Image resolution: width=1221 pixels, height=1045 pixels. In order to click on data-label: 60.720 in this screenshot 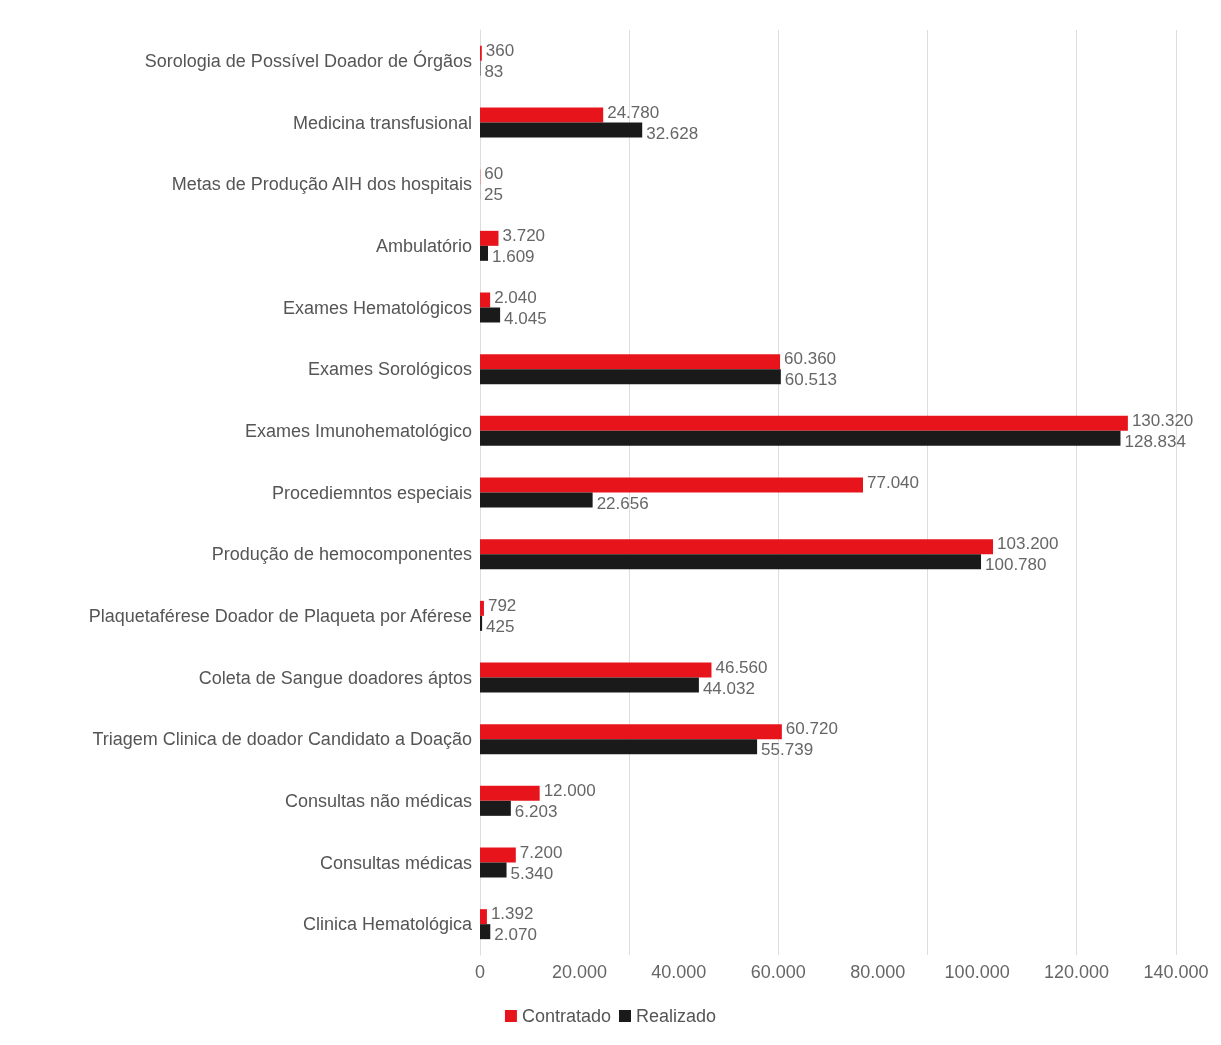, I will do `click(811, 729)`.